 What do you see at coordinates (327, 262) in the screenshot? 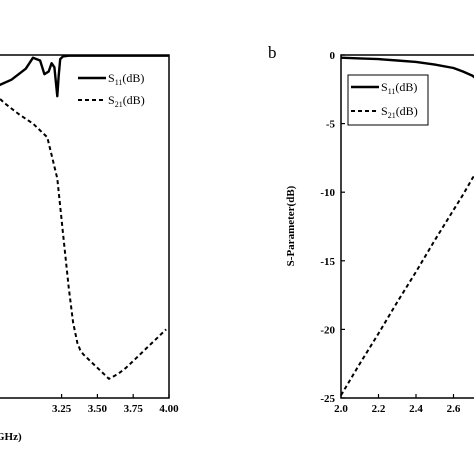
I see `panel-b-y-tick-label: -15` at bounding box center [327, 262].